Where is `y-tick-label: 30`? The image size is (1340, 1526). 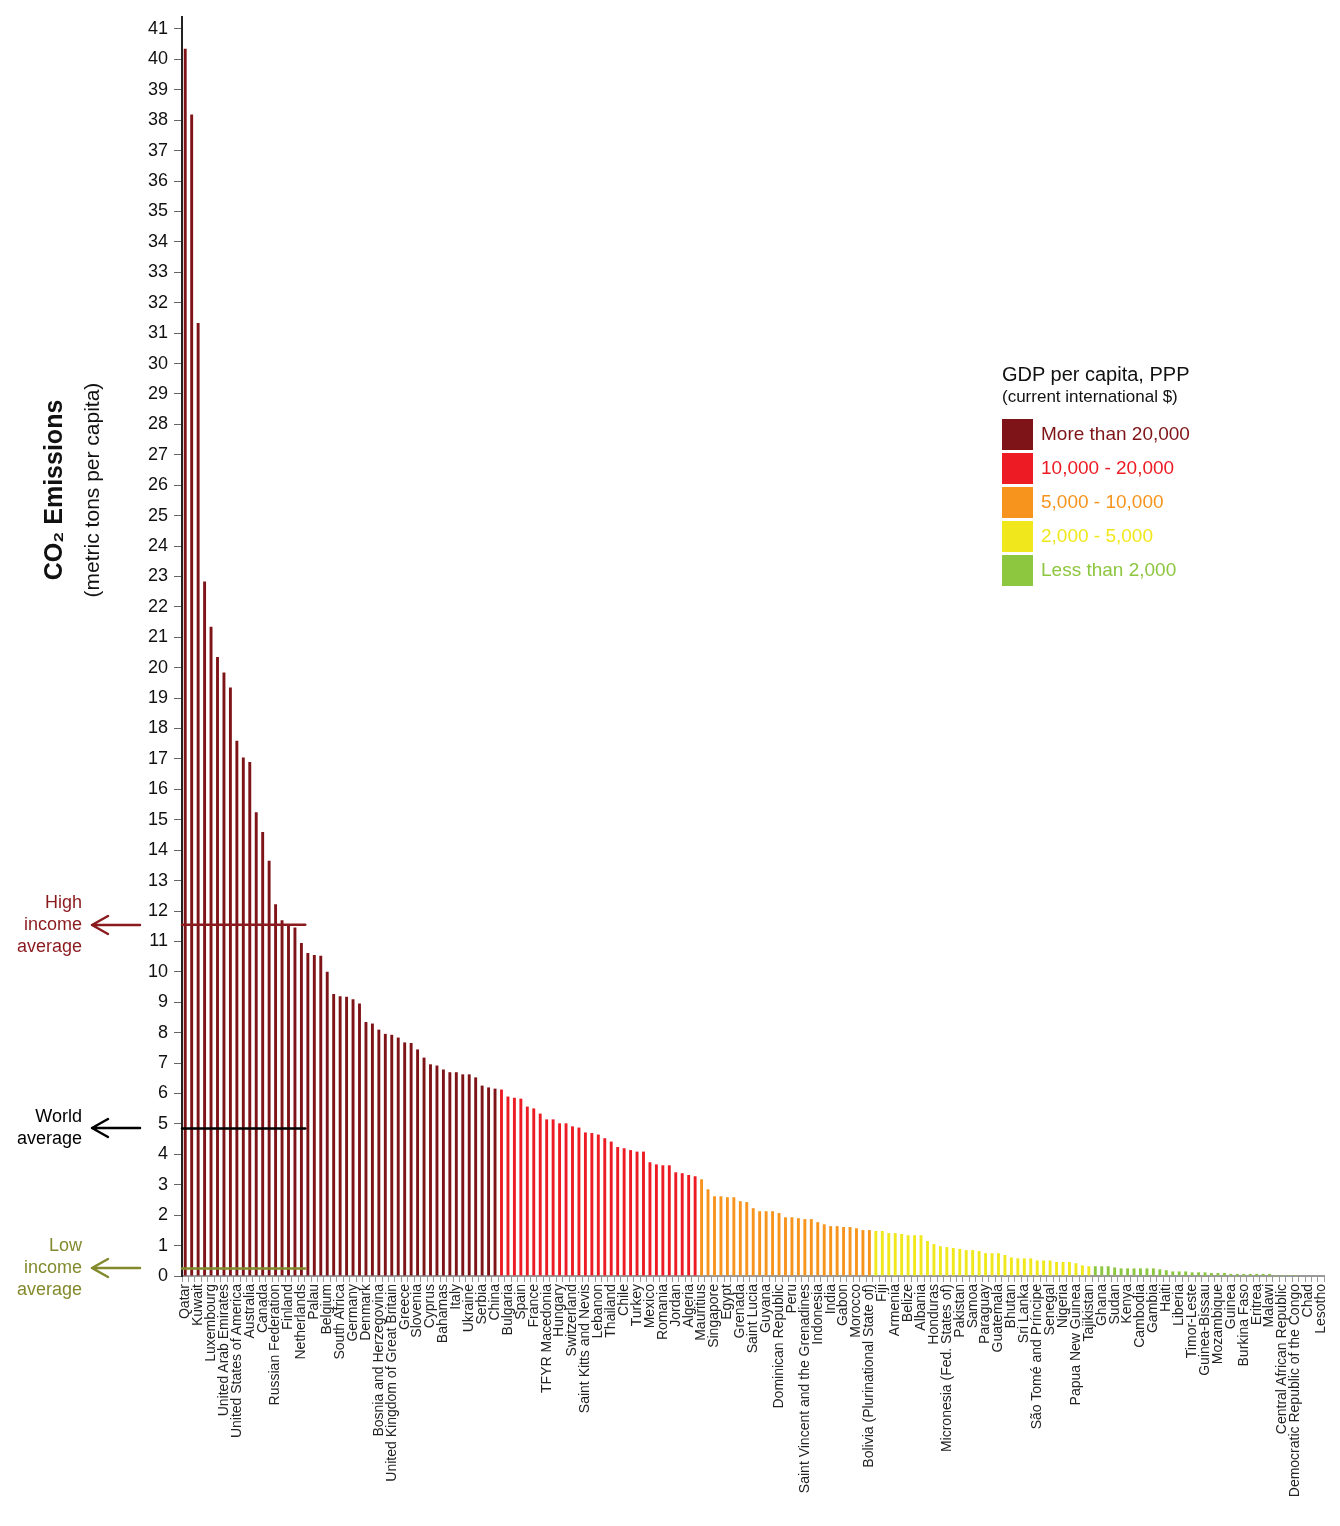 y-tick-label: 30 is located at coordinates (157, 362).